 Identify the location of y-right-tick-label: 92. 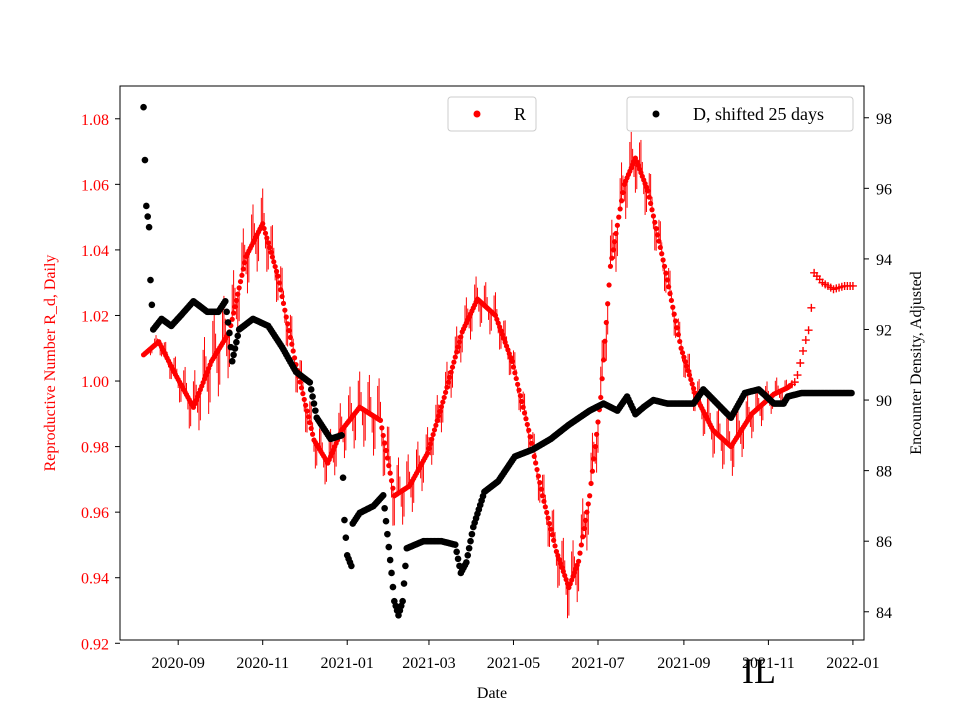
(884, 330).